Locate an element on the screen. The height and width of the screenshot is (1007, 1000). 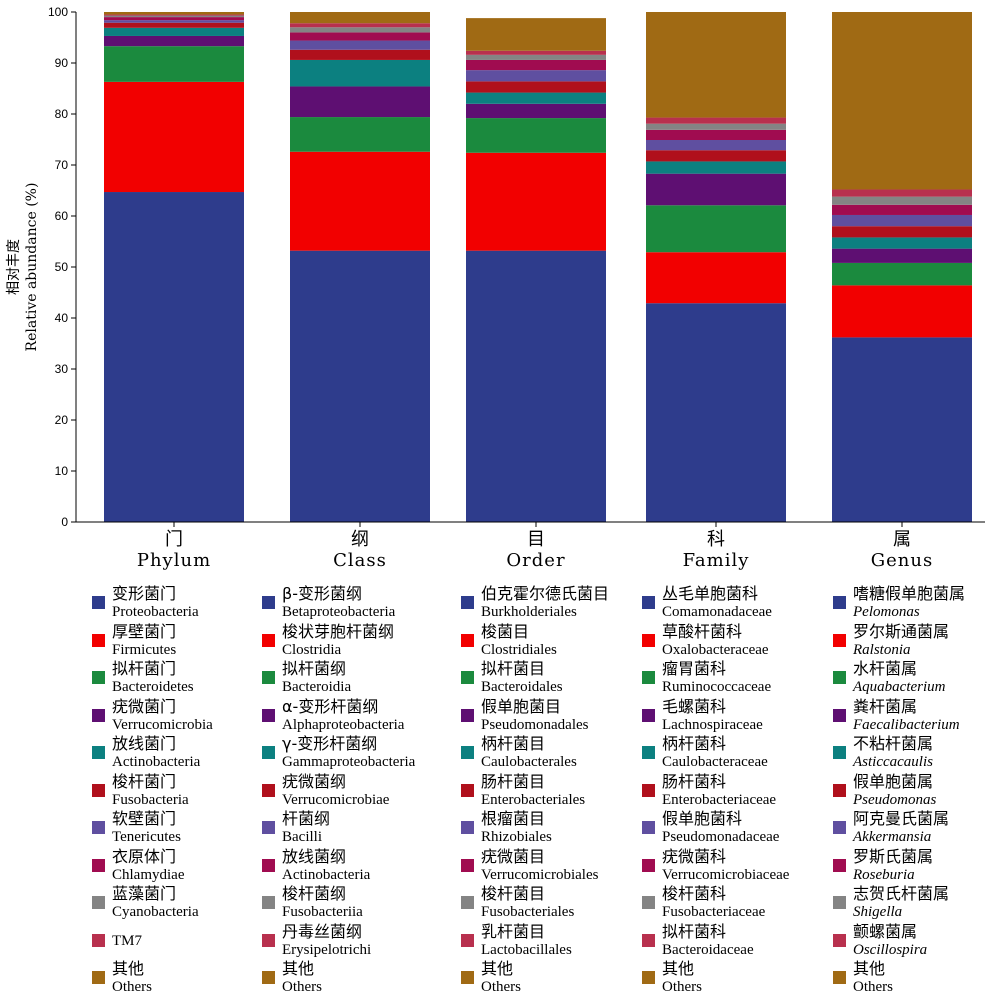
legend-label-cn: 梭菌目 is located at coordinates (505, 631).